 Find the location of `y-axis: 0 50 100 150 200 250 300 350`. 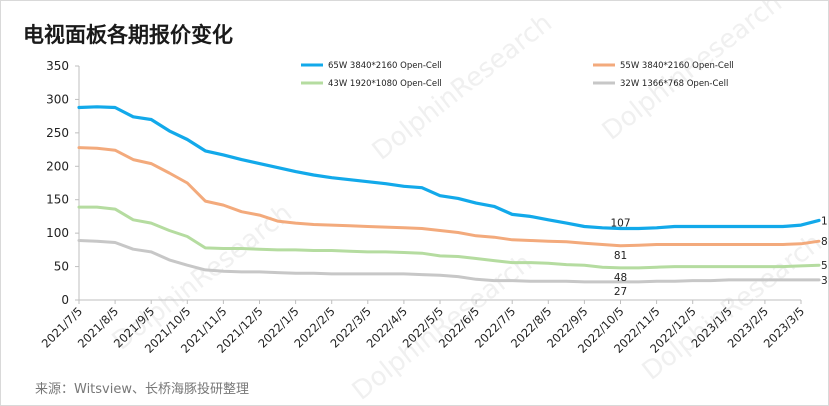

y-axis: 0 50 100 150 200 250 300 350 is located at coordinates (63, 183).